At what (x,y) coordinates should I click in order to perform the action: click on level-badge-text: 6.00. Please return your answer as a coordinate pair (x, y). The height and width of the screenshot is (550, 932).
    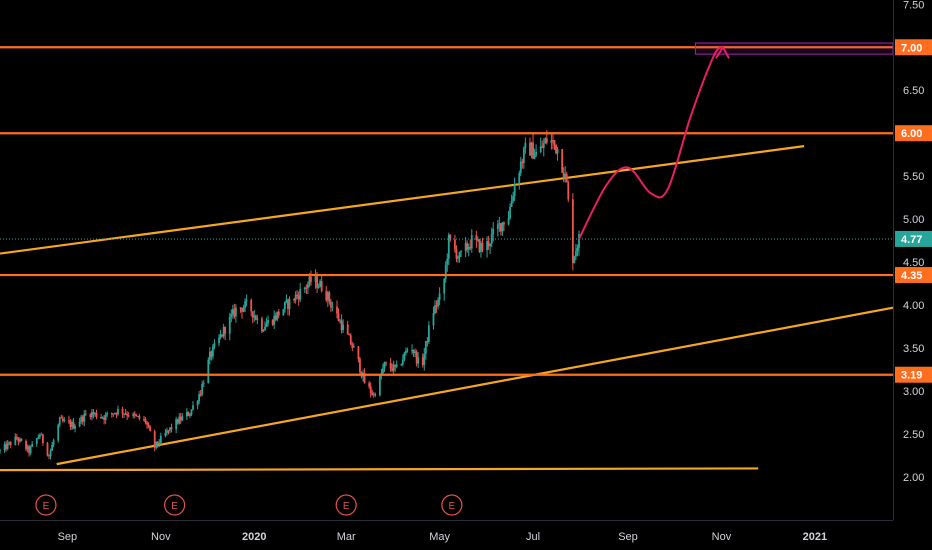
    Looking at the image, I should click on (911, 134).